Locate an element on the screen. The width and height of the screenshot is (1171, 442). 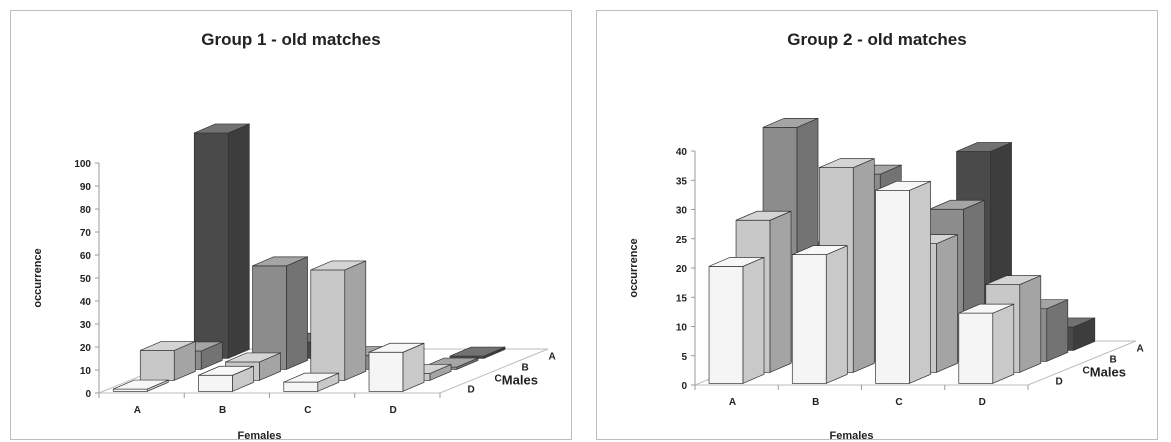
y-tick-label: 60 is located at coordinates (86, 256).